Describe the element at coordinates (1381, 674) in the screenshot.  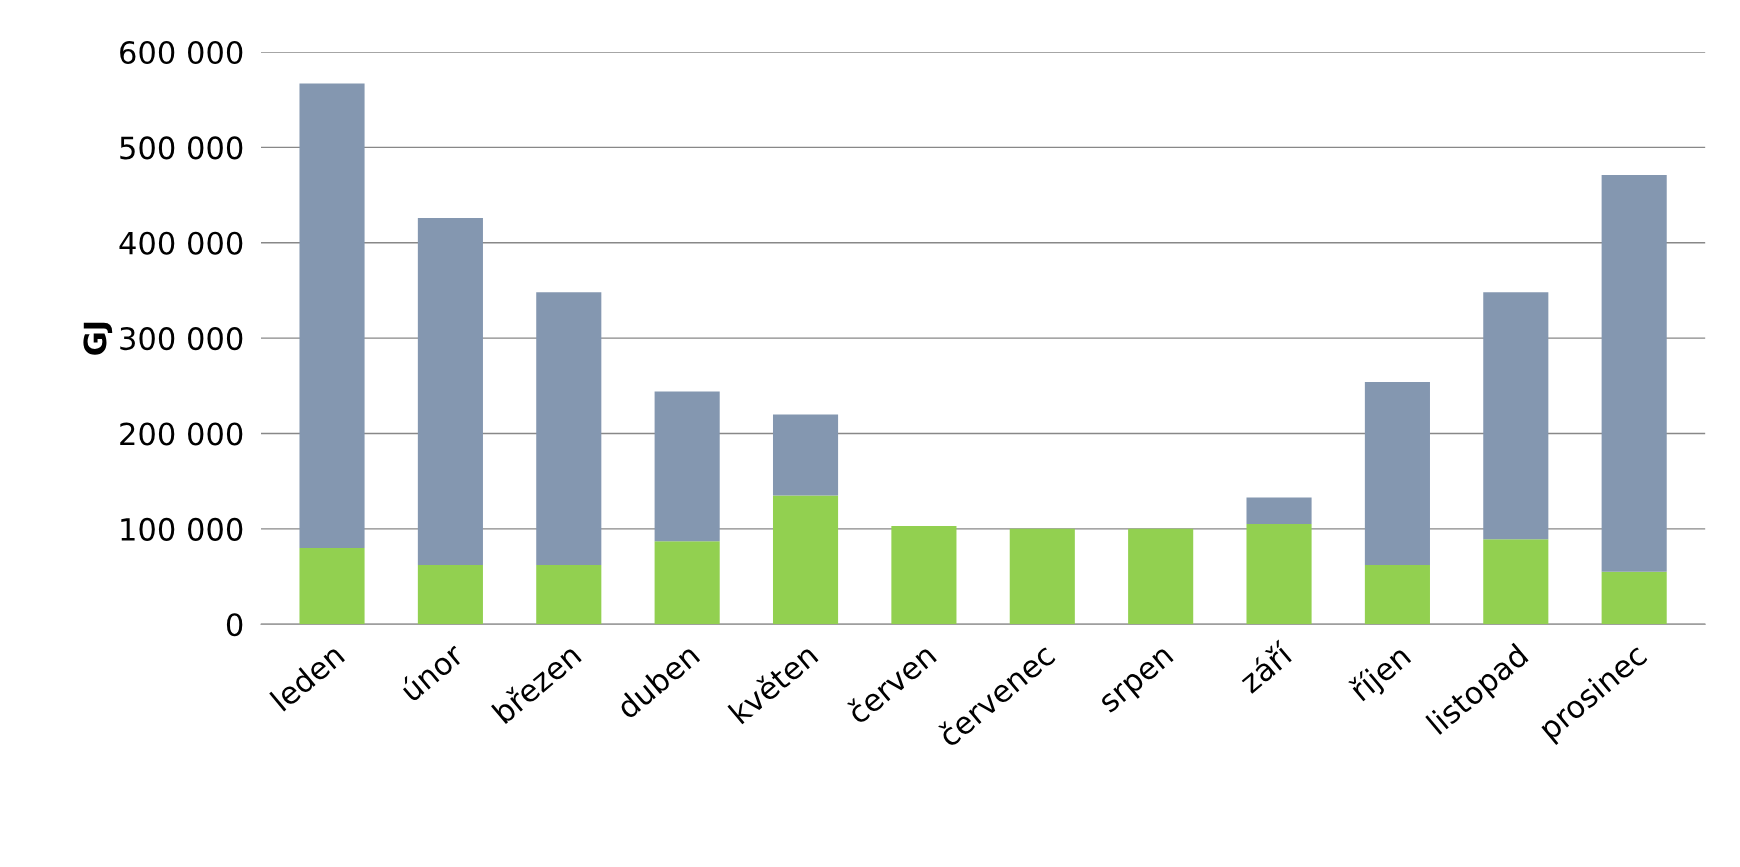
I see `x-tick-label: říjen` at that location.